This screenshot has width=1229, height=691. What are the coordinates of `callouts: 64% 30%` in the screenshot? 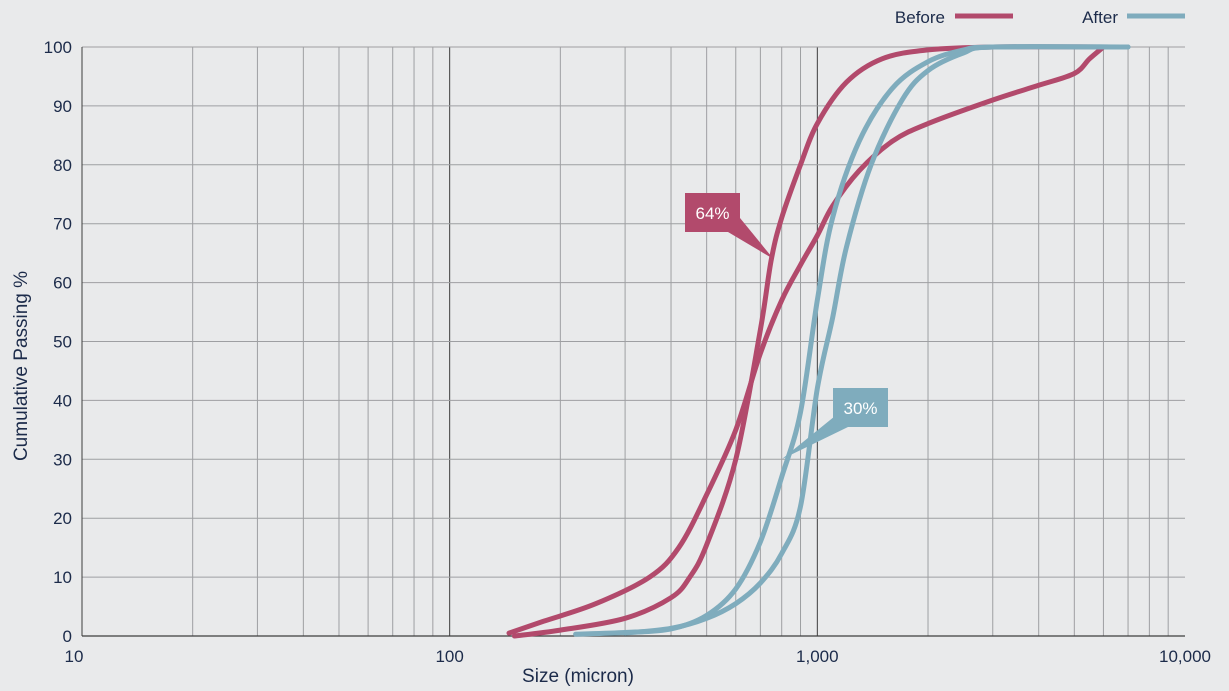 It's located at (786, 326).